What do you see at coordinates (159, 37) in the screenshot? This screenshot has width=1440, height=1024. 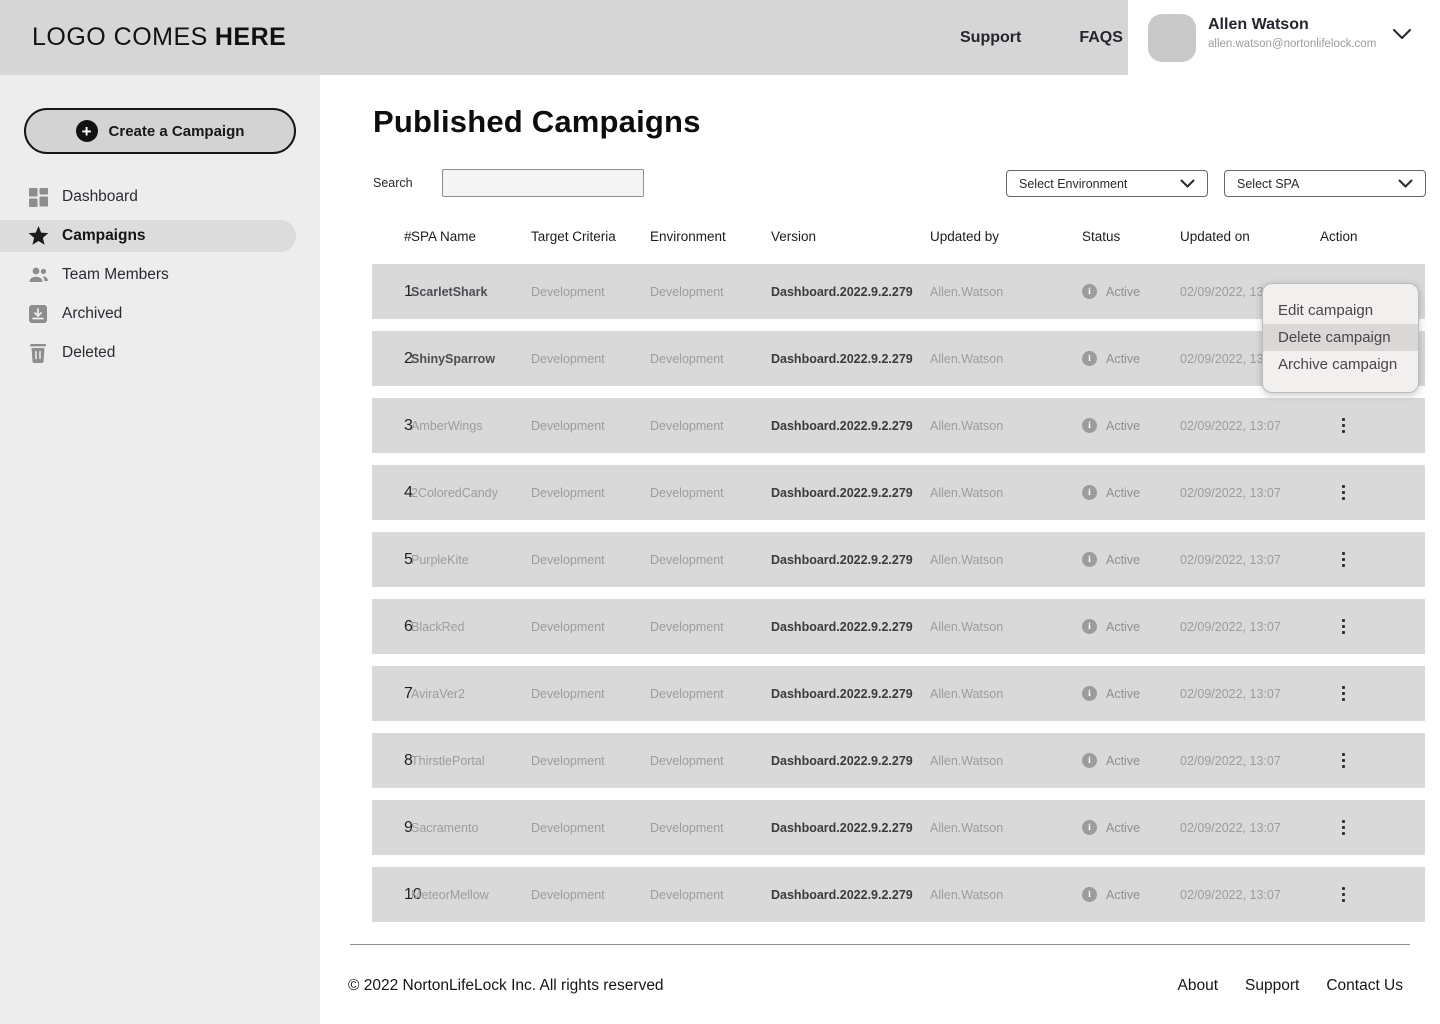 I see `logo: LOGO COMES HERE` at bounding box center [159, 37].